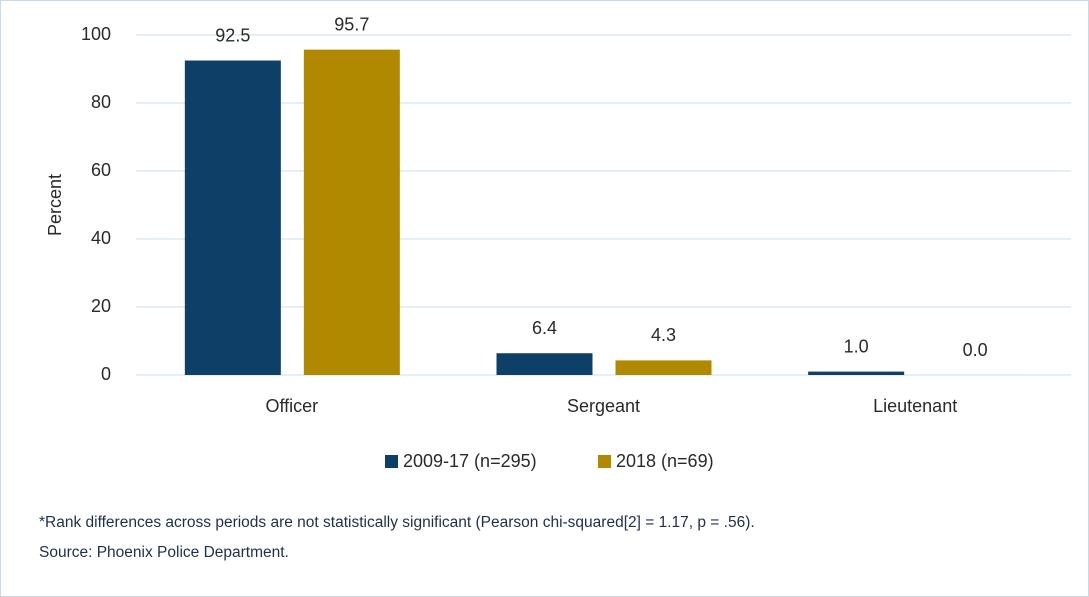 The height and width of the screenshot is (597, 1089). Describe the element at coordinates (856, 346) in the screenshot. I see `value-label: 1.0` at that location.